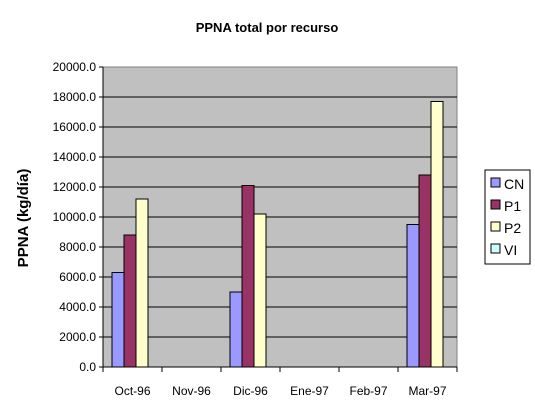  I want to click on y-tick-label: 0.0, so click(87, 367).